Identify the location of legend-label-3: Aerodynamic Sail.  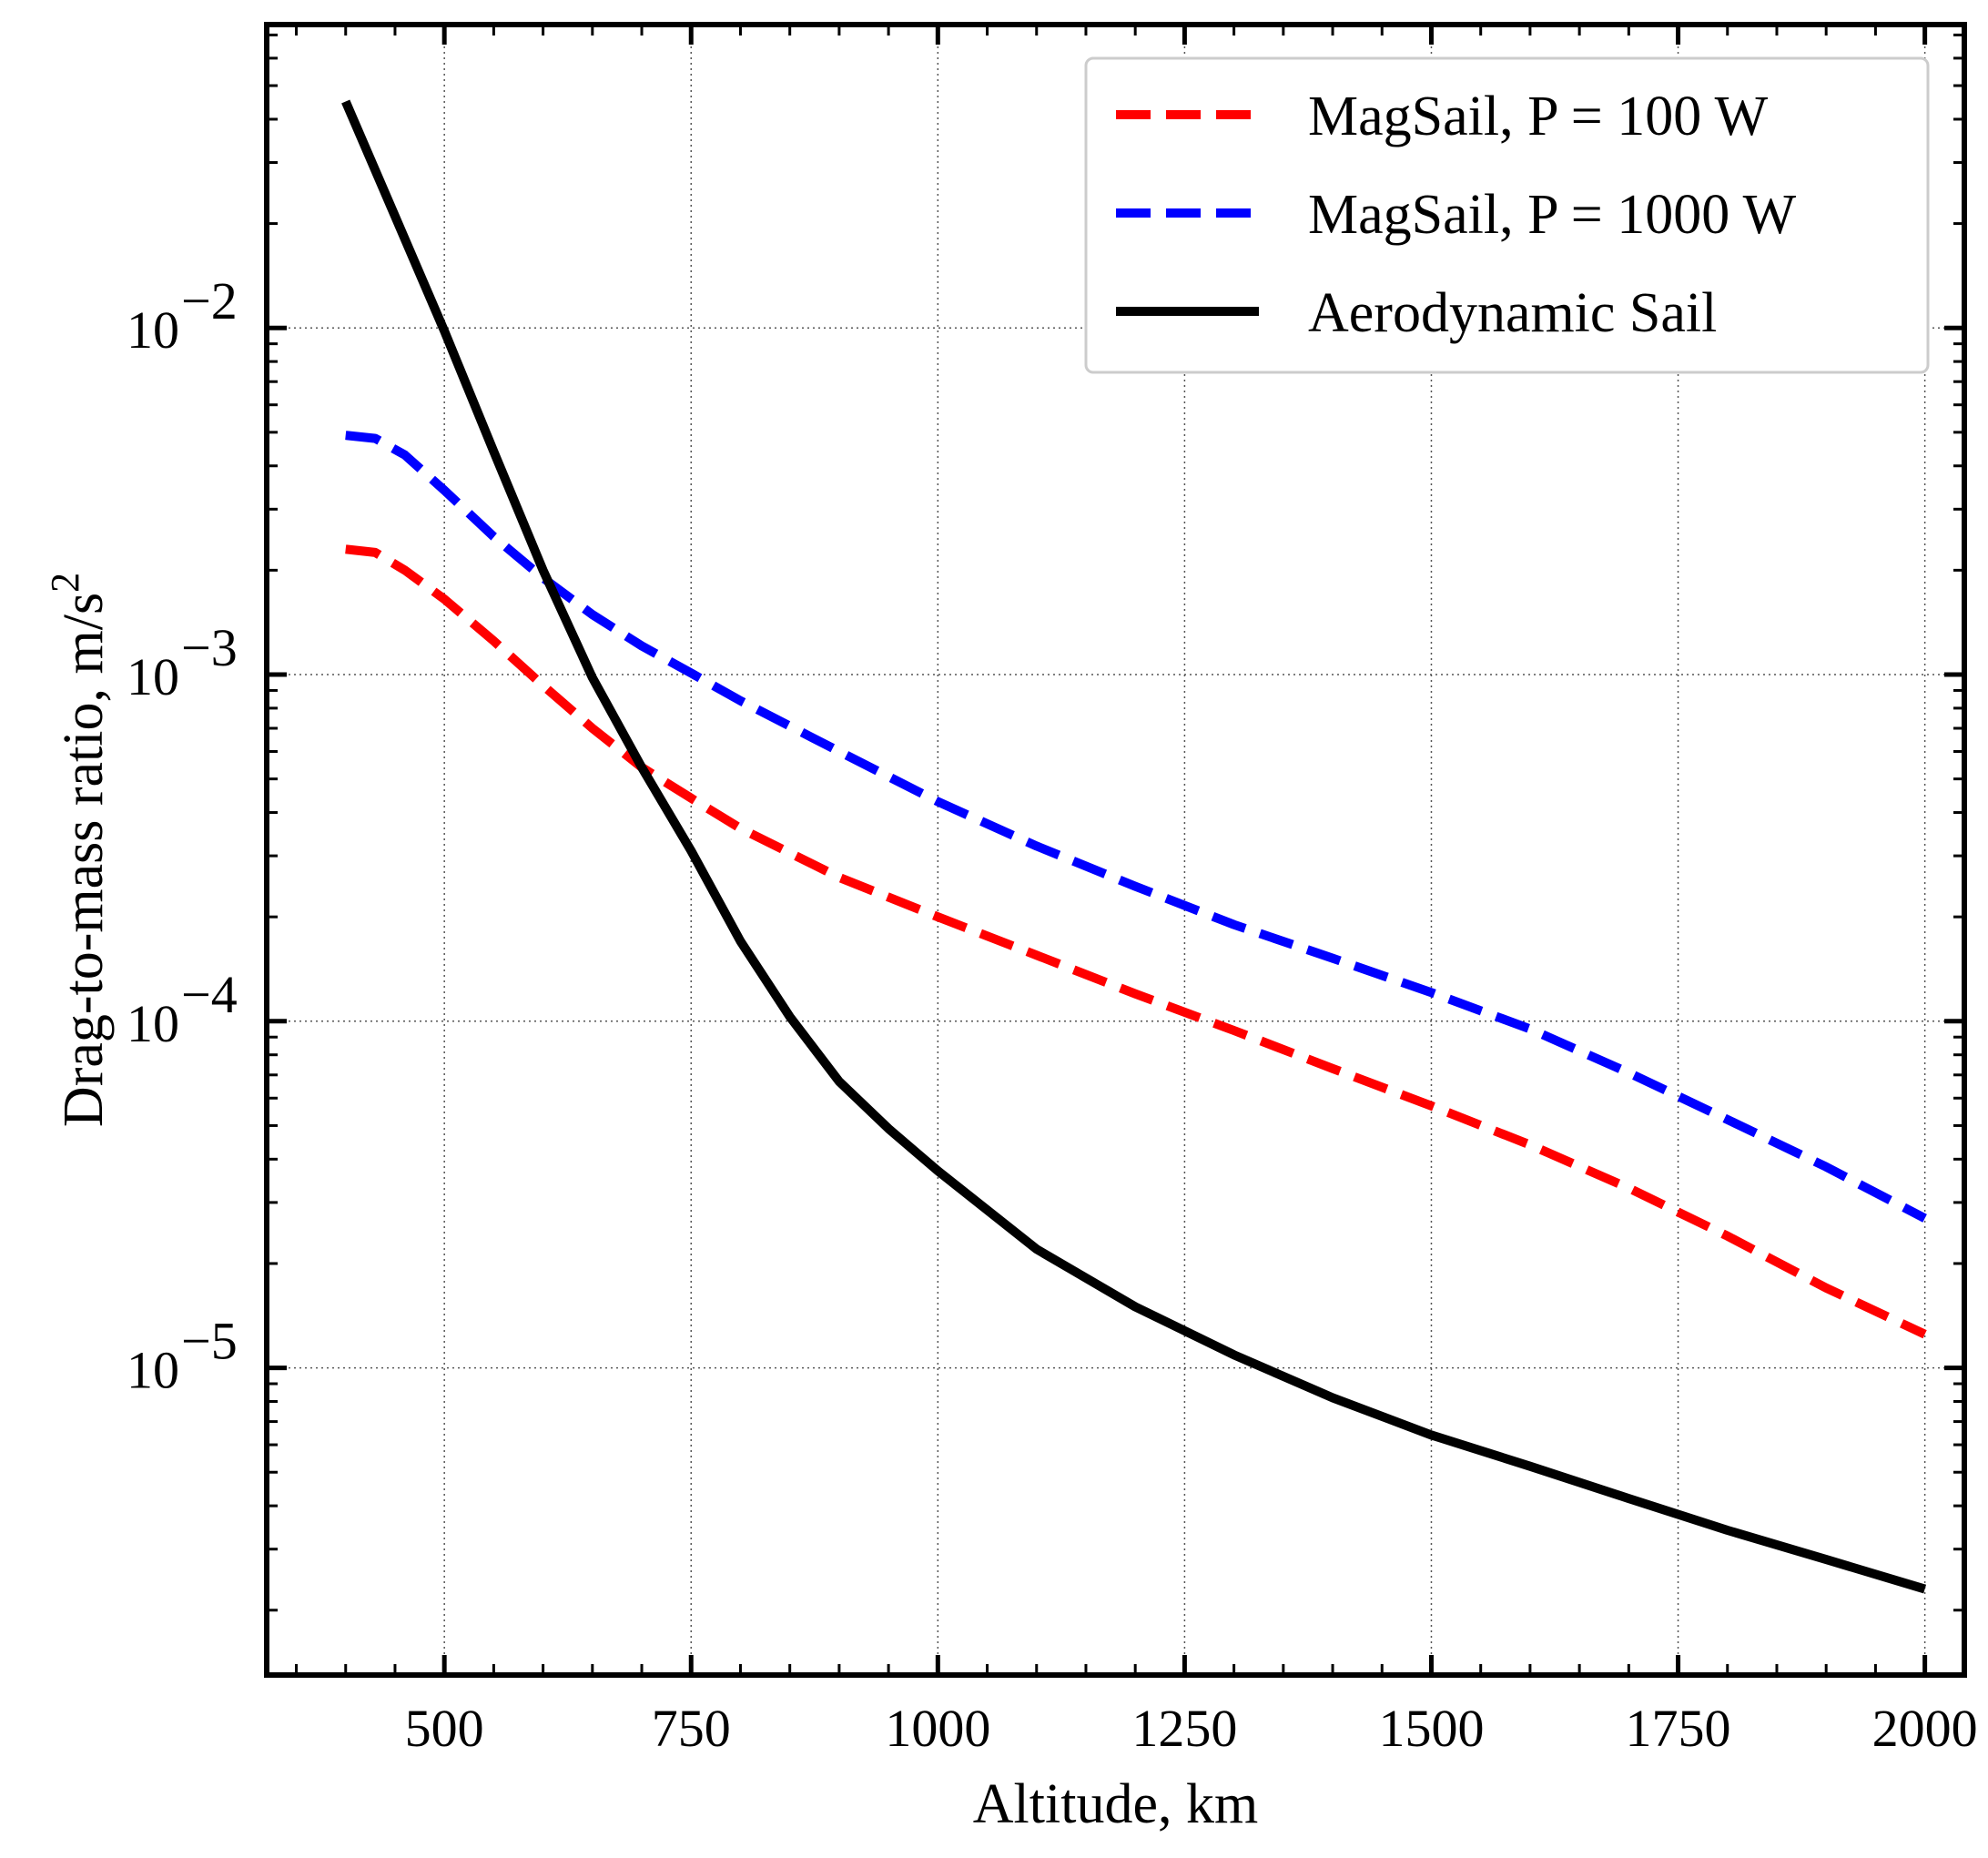
(1513, 313).